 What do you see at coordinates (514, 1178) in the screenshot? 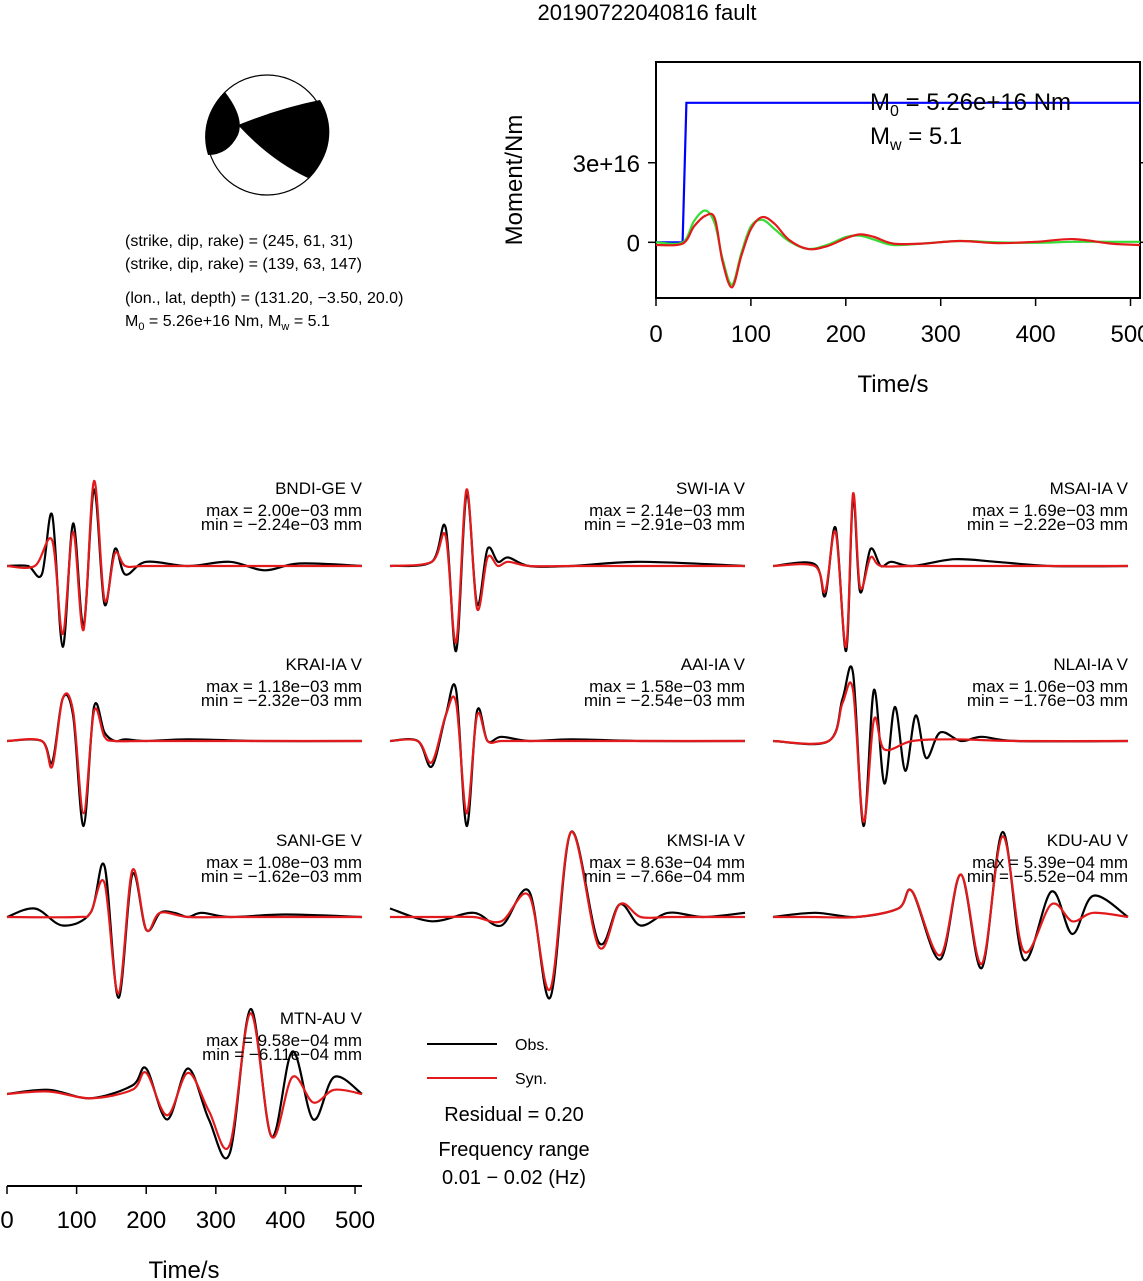
I see `frequency-range: 0.01 − 0.02 (Hz)` at bounding box center [514, 1178].